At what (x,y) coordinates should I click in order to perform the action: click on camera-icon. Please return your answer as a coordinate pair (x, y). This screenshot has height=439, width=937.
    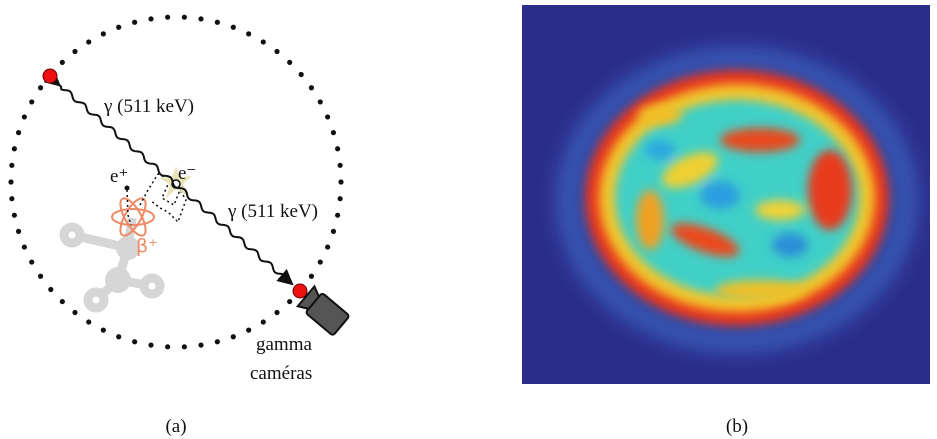
    Looking at the image, I should click on (322, 310).